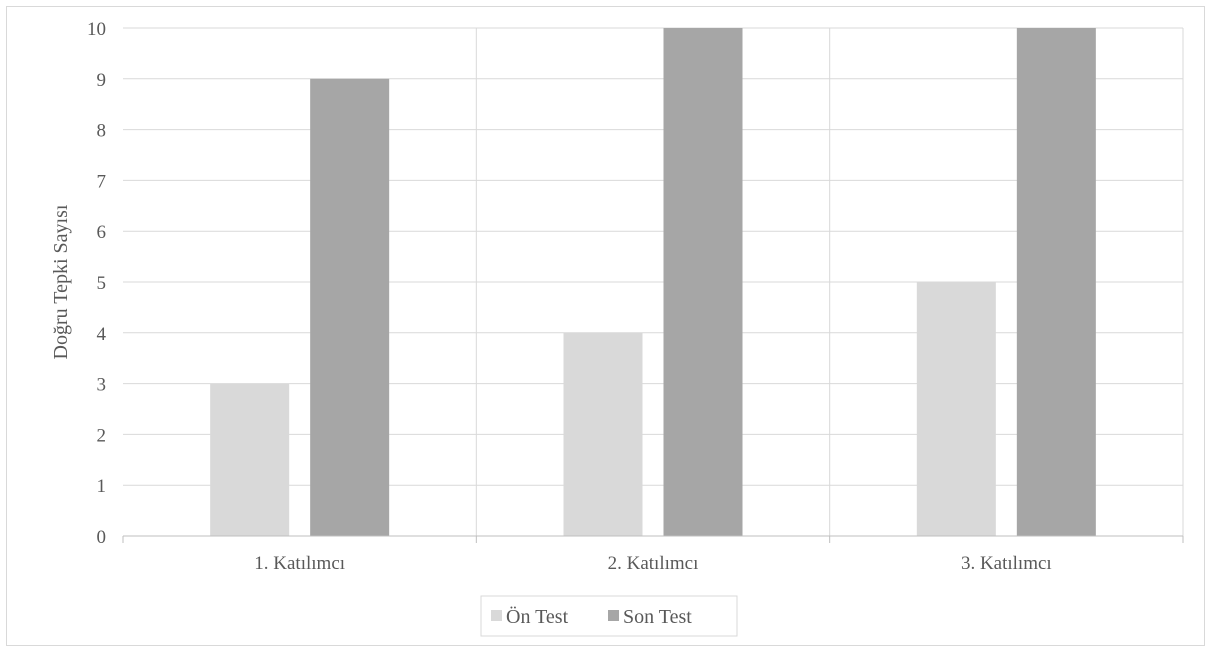 The image size is (1213, 655). What do you see at coordinates (102, 181) in the screenshot?
I see `y-tick-label: 7` at bounding box center [102, 181].